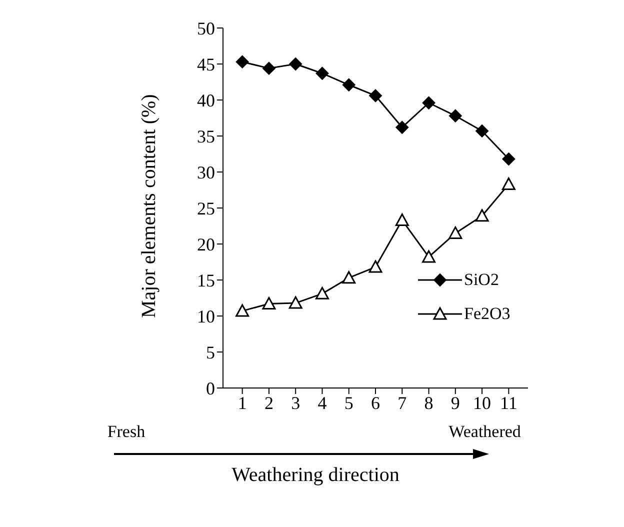 This screenshot has width=624, height=527. I want to click on y-tick-label: 50, so click(206, 28).